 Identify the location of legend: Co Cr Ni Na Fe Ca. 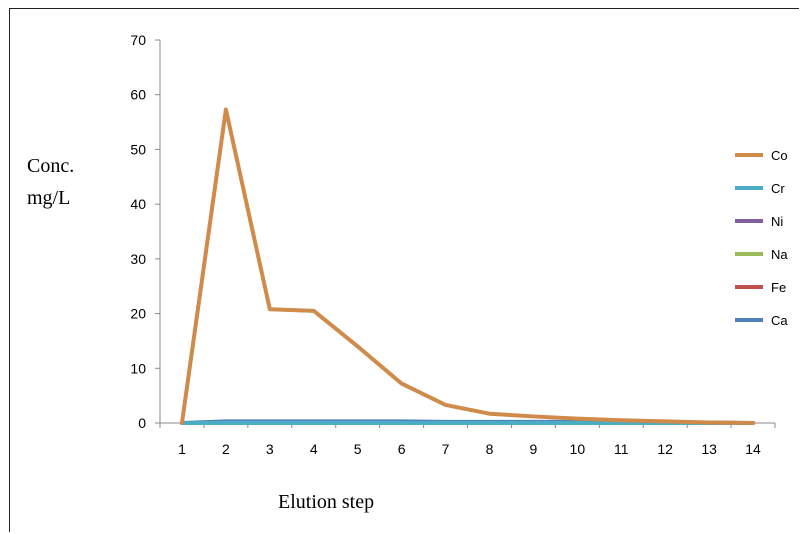
(761, 238).